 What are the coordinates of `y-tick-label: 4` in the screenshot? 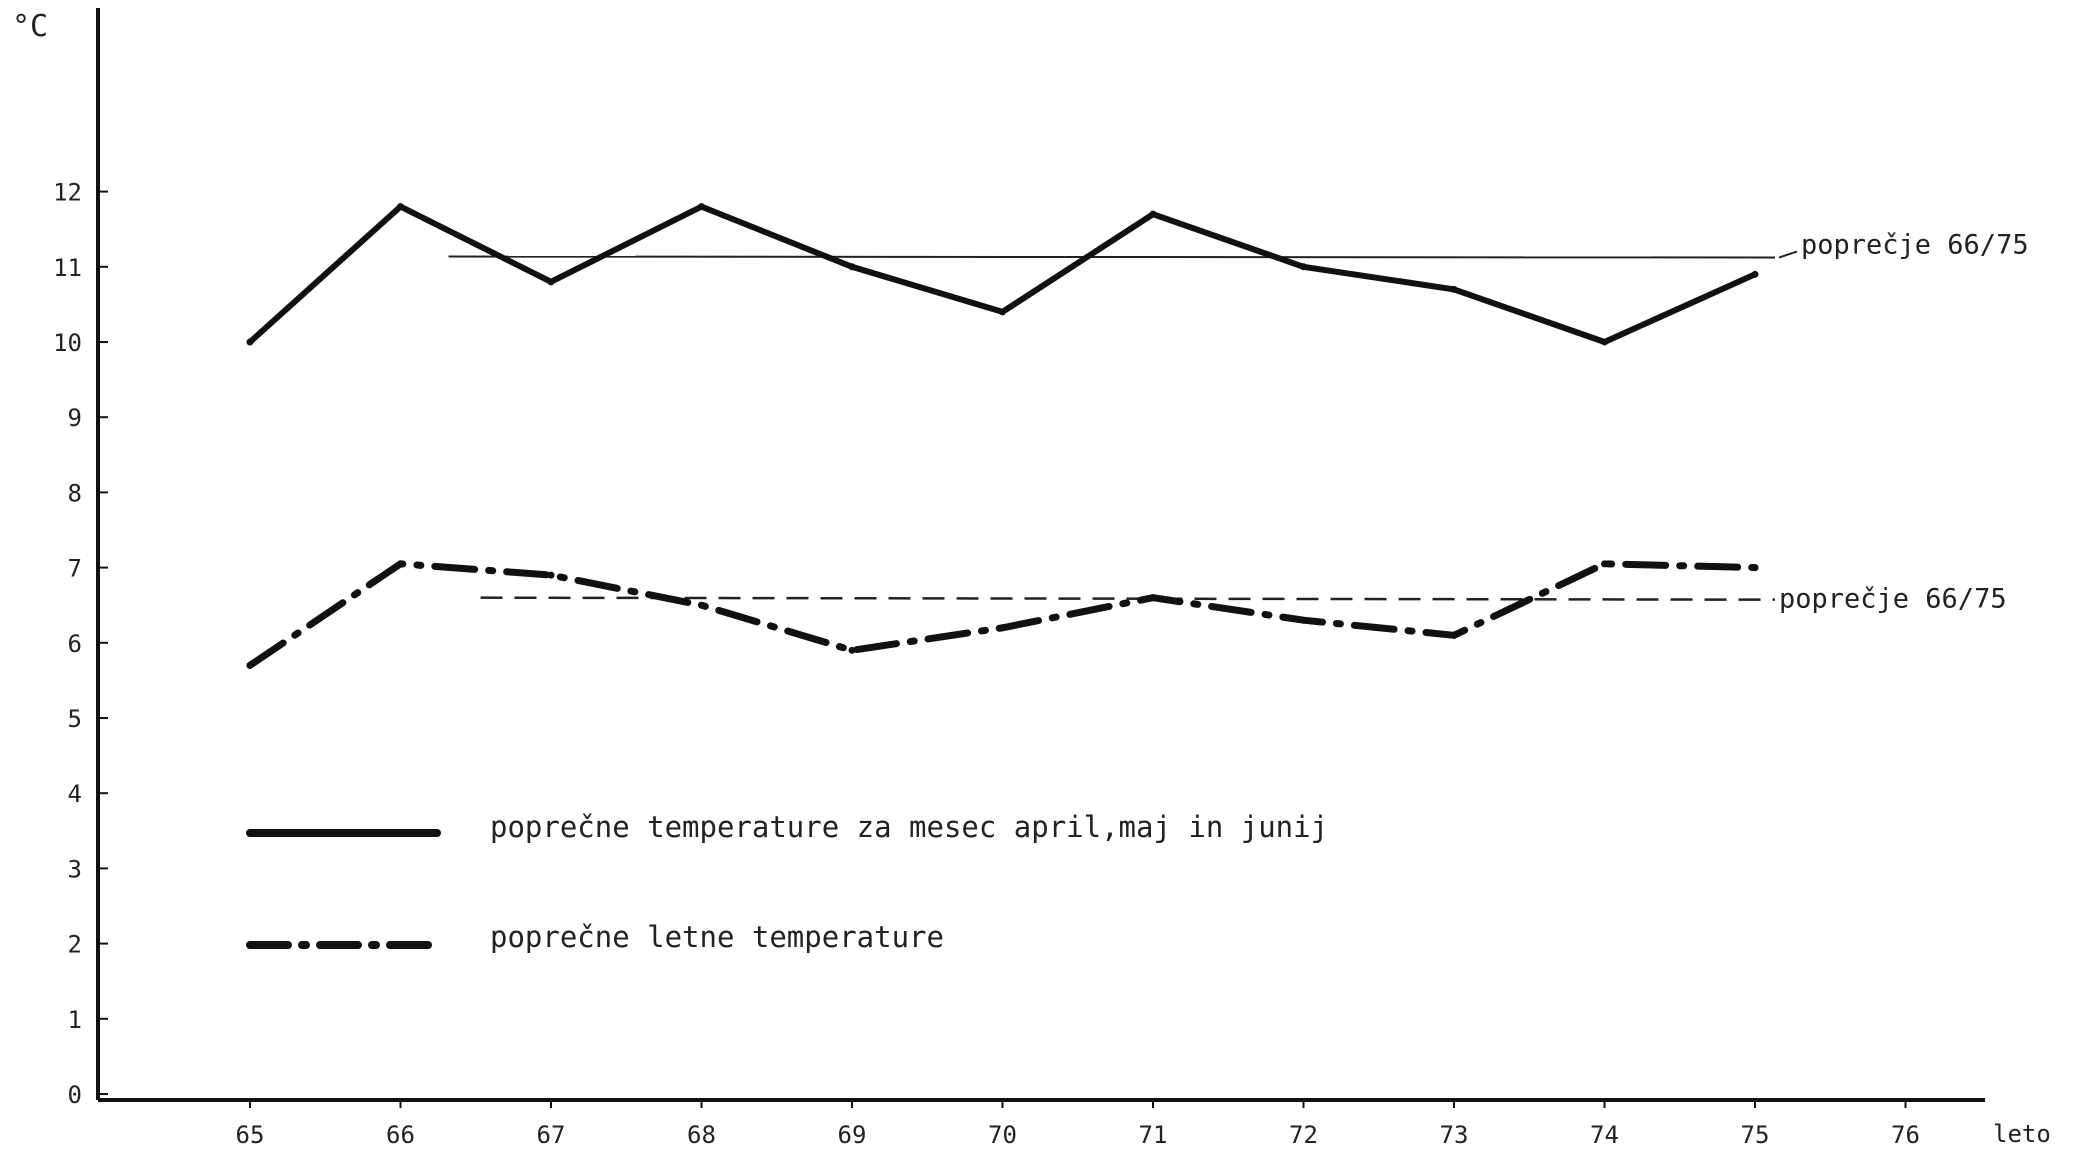 It's located at (75, 794).